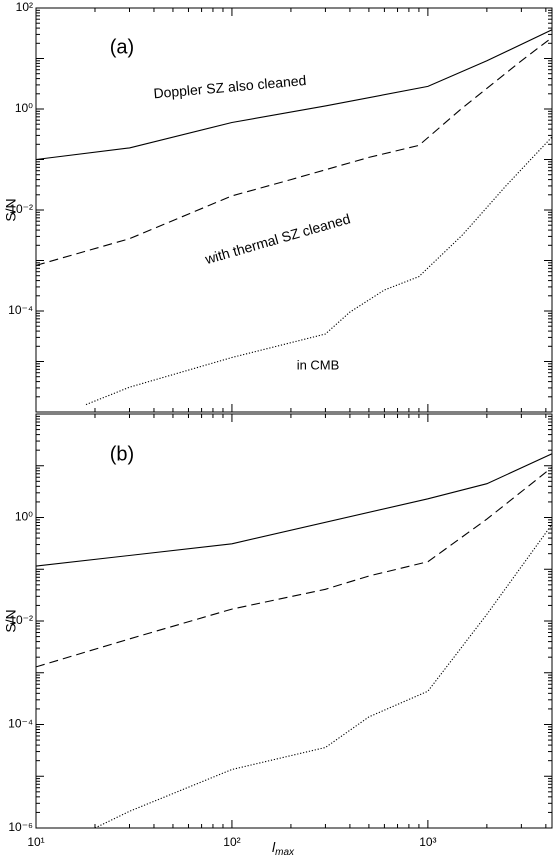  I want to click on x-axis-label: lmax, so click(283, 848).